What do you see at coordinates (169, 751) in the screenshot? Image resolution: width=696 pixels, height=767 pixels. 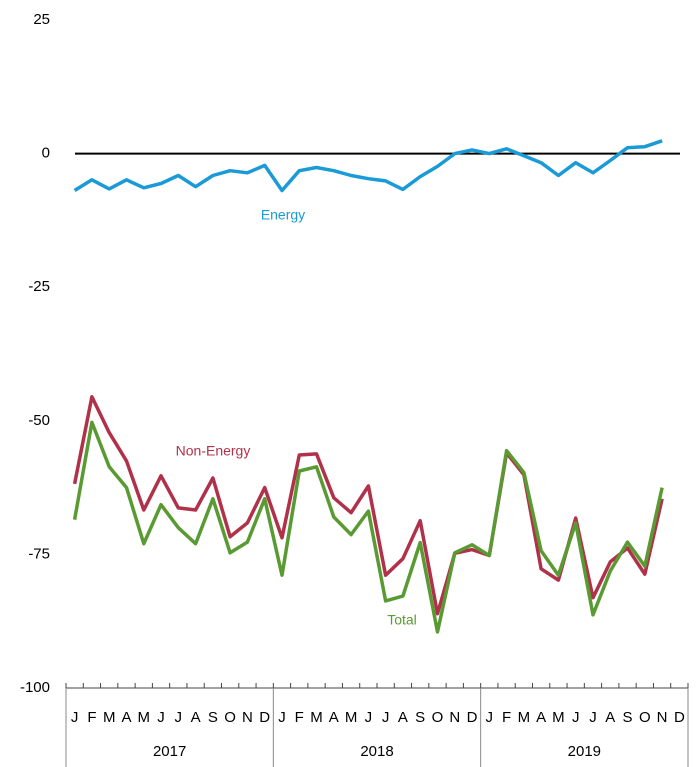 I see `group-label: 2017` at bounding box center [169, 751].